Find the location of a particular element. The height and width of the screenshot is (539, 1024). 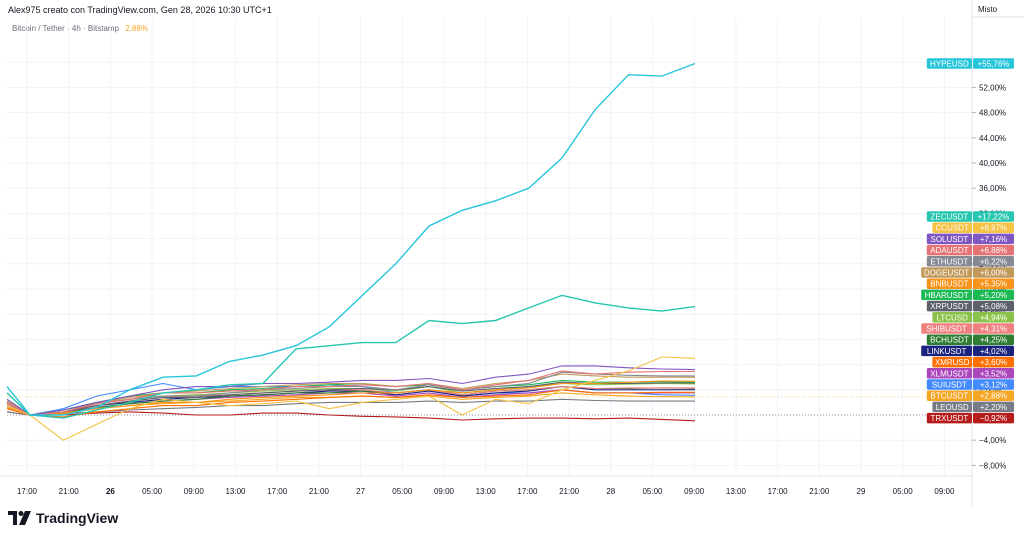

x-tick-label: 27 is located at coordinates (360, 491).